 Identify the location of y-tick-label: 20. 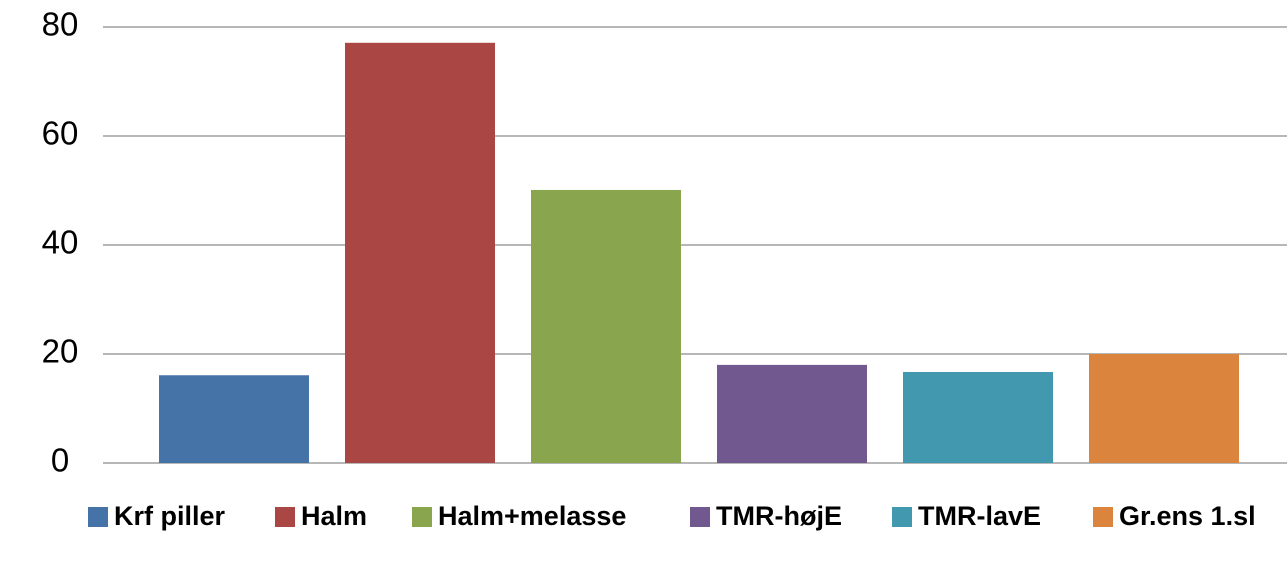
(60, 351).